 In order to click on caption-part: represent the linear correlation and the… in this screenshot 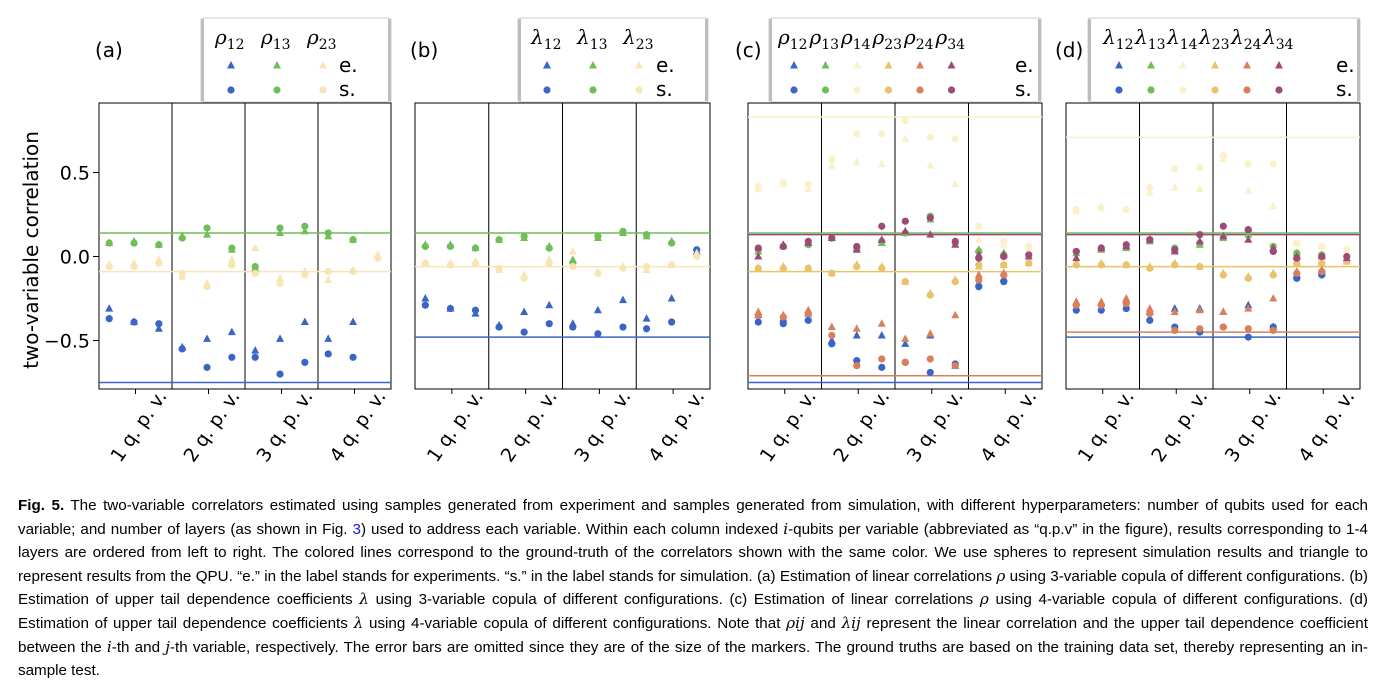, I will do `click(693, 635)`.